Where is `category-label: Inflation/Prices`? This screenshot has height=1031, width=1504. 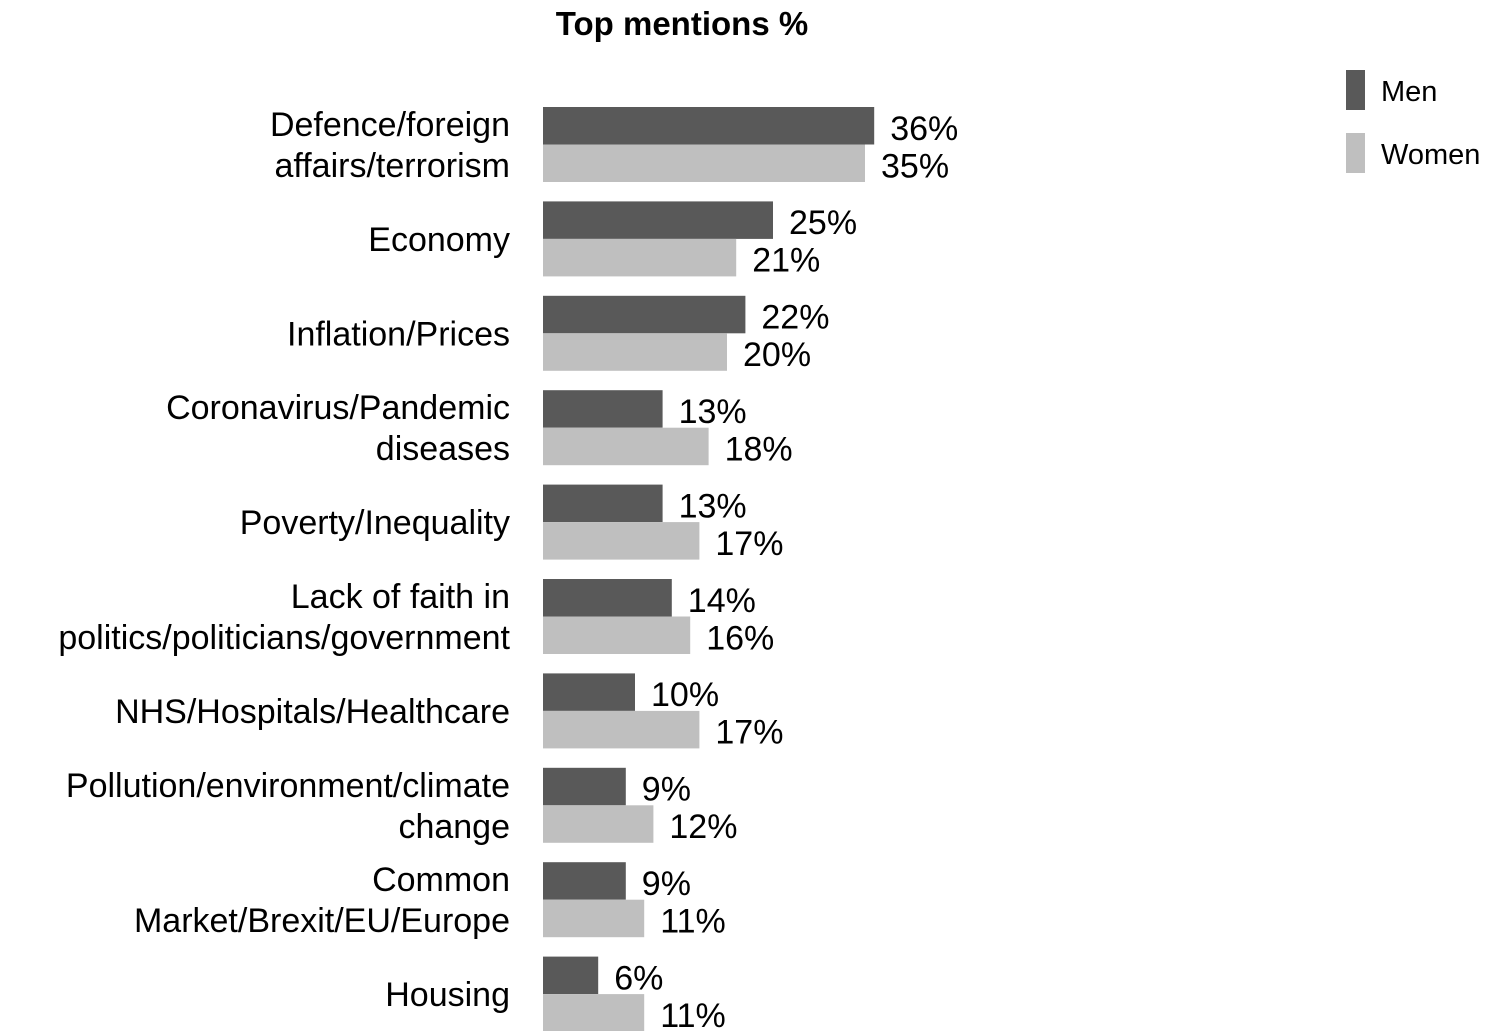 category-label: Inflation/Prices is located at coordinates (398, 334).